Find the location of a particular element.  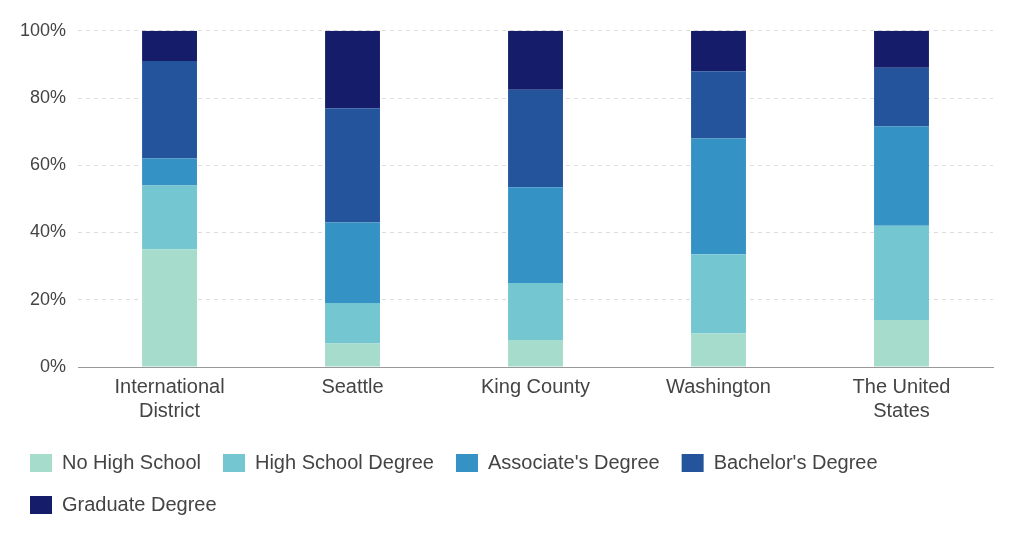

y-tick-label: 60% is located at coordinates (48, 164).